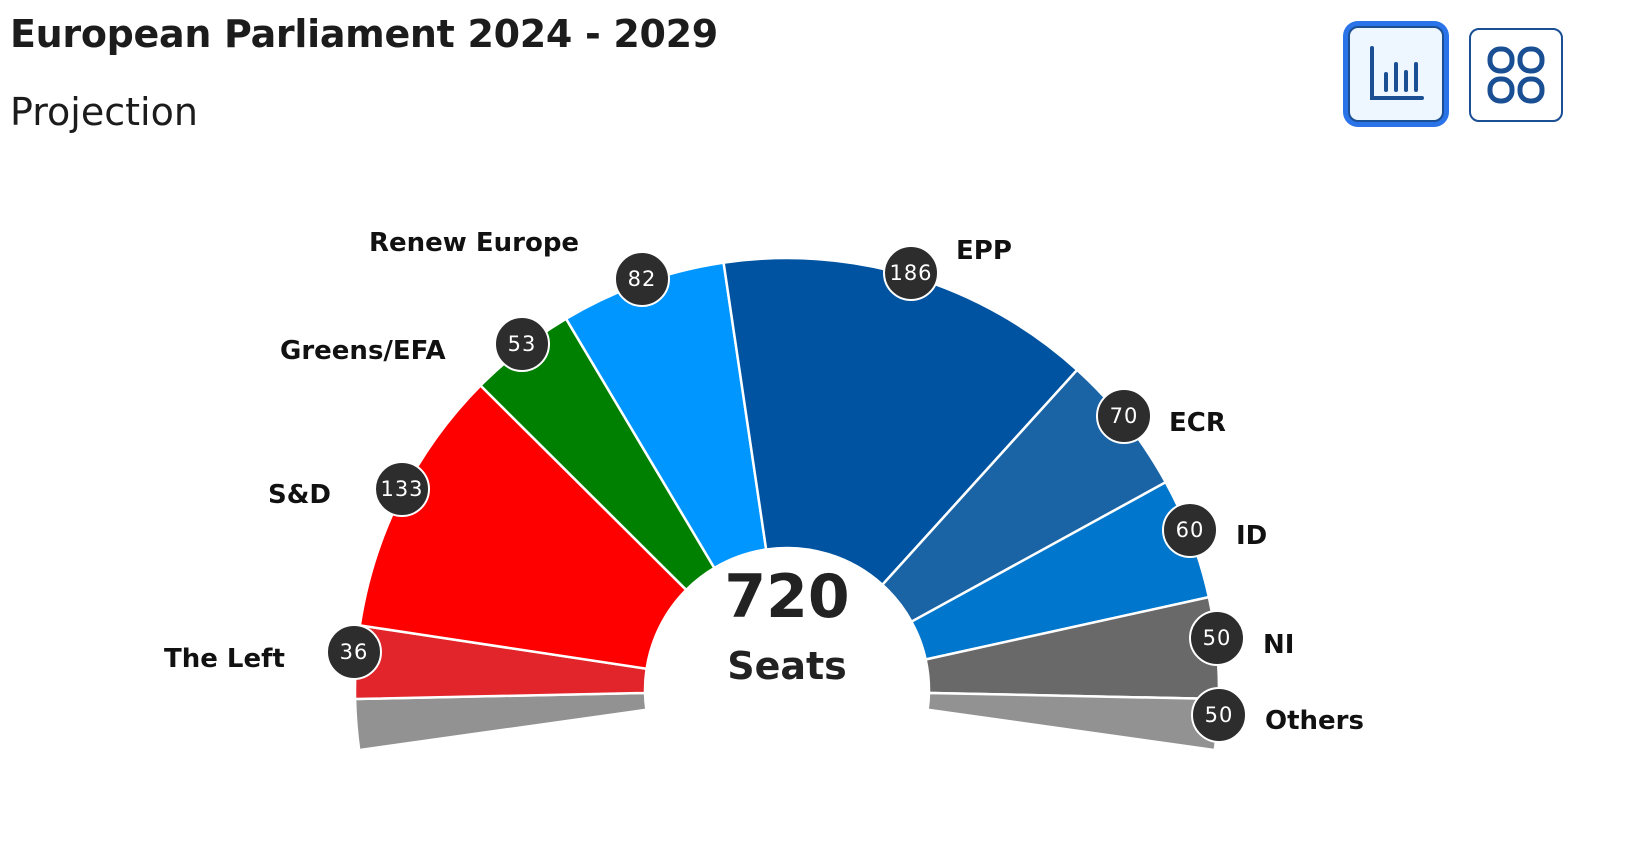  Describe the element at coordinates (299, 495) in the screenshot. I see `party-label: S&D` at that location.